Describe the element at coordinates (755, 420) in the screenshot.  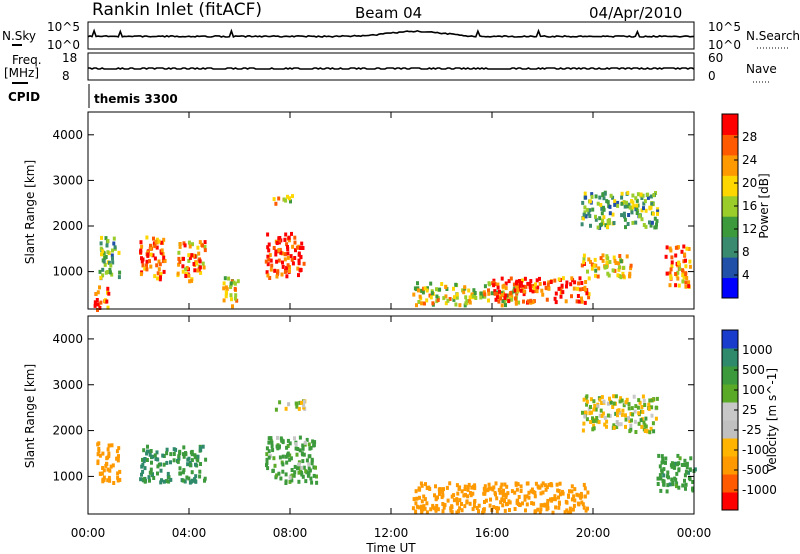
I see `velocity-colorbar-ticks: -1000 -500 -100 -25 25 100 500 1000` at that location.